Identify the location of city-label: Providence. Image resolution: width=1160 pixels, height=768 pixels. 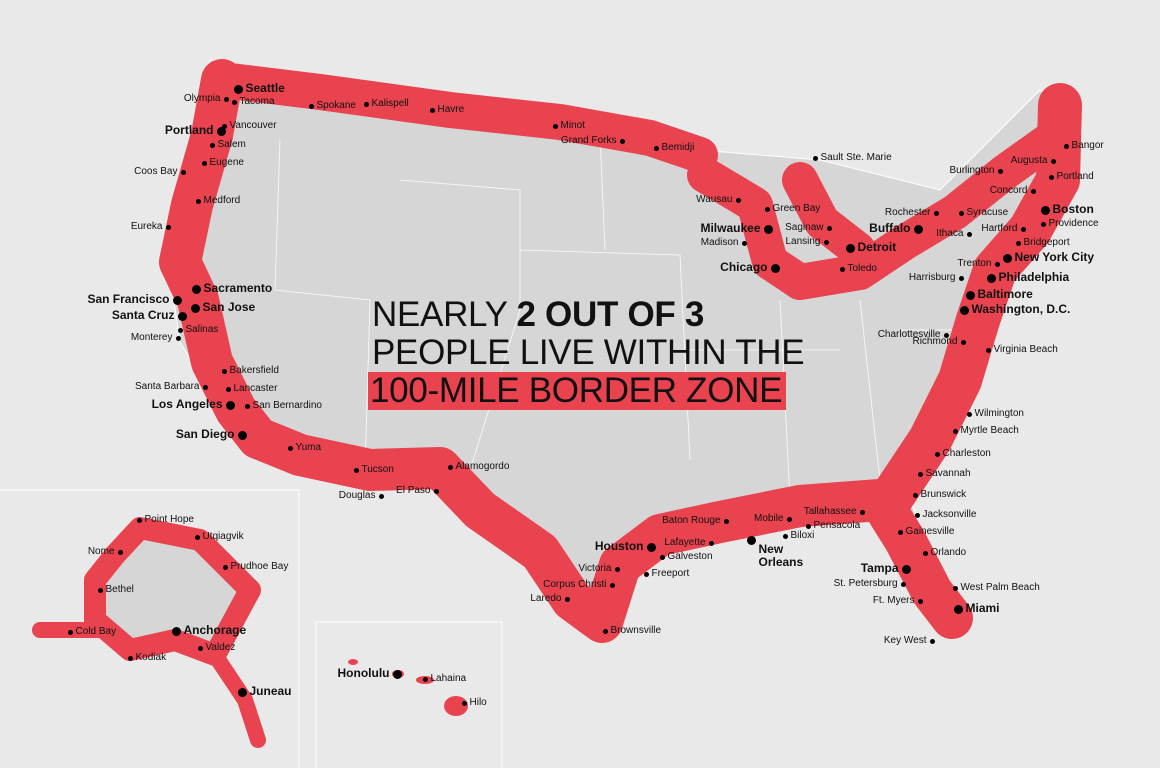
(1073, 223).